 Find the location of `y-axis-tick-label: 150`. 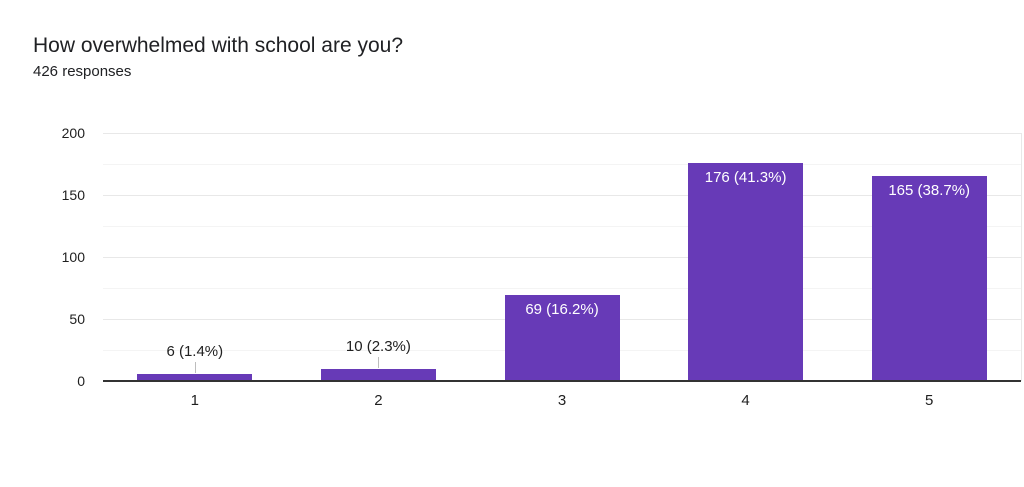

y-axis-tick-label: 150 is located at coordinates (73, 195).